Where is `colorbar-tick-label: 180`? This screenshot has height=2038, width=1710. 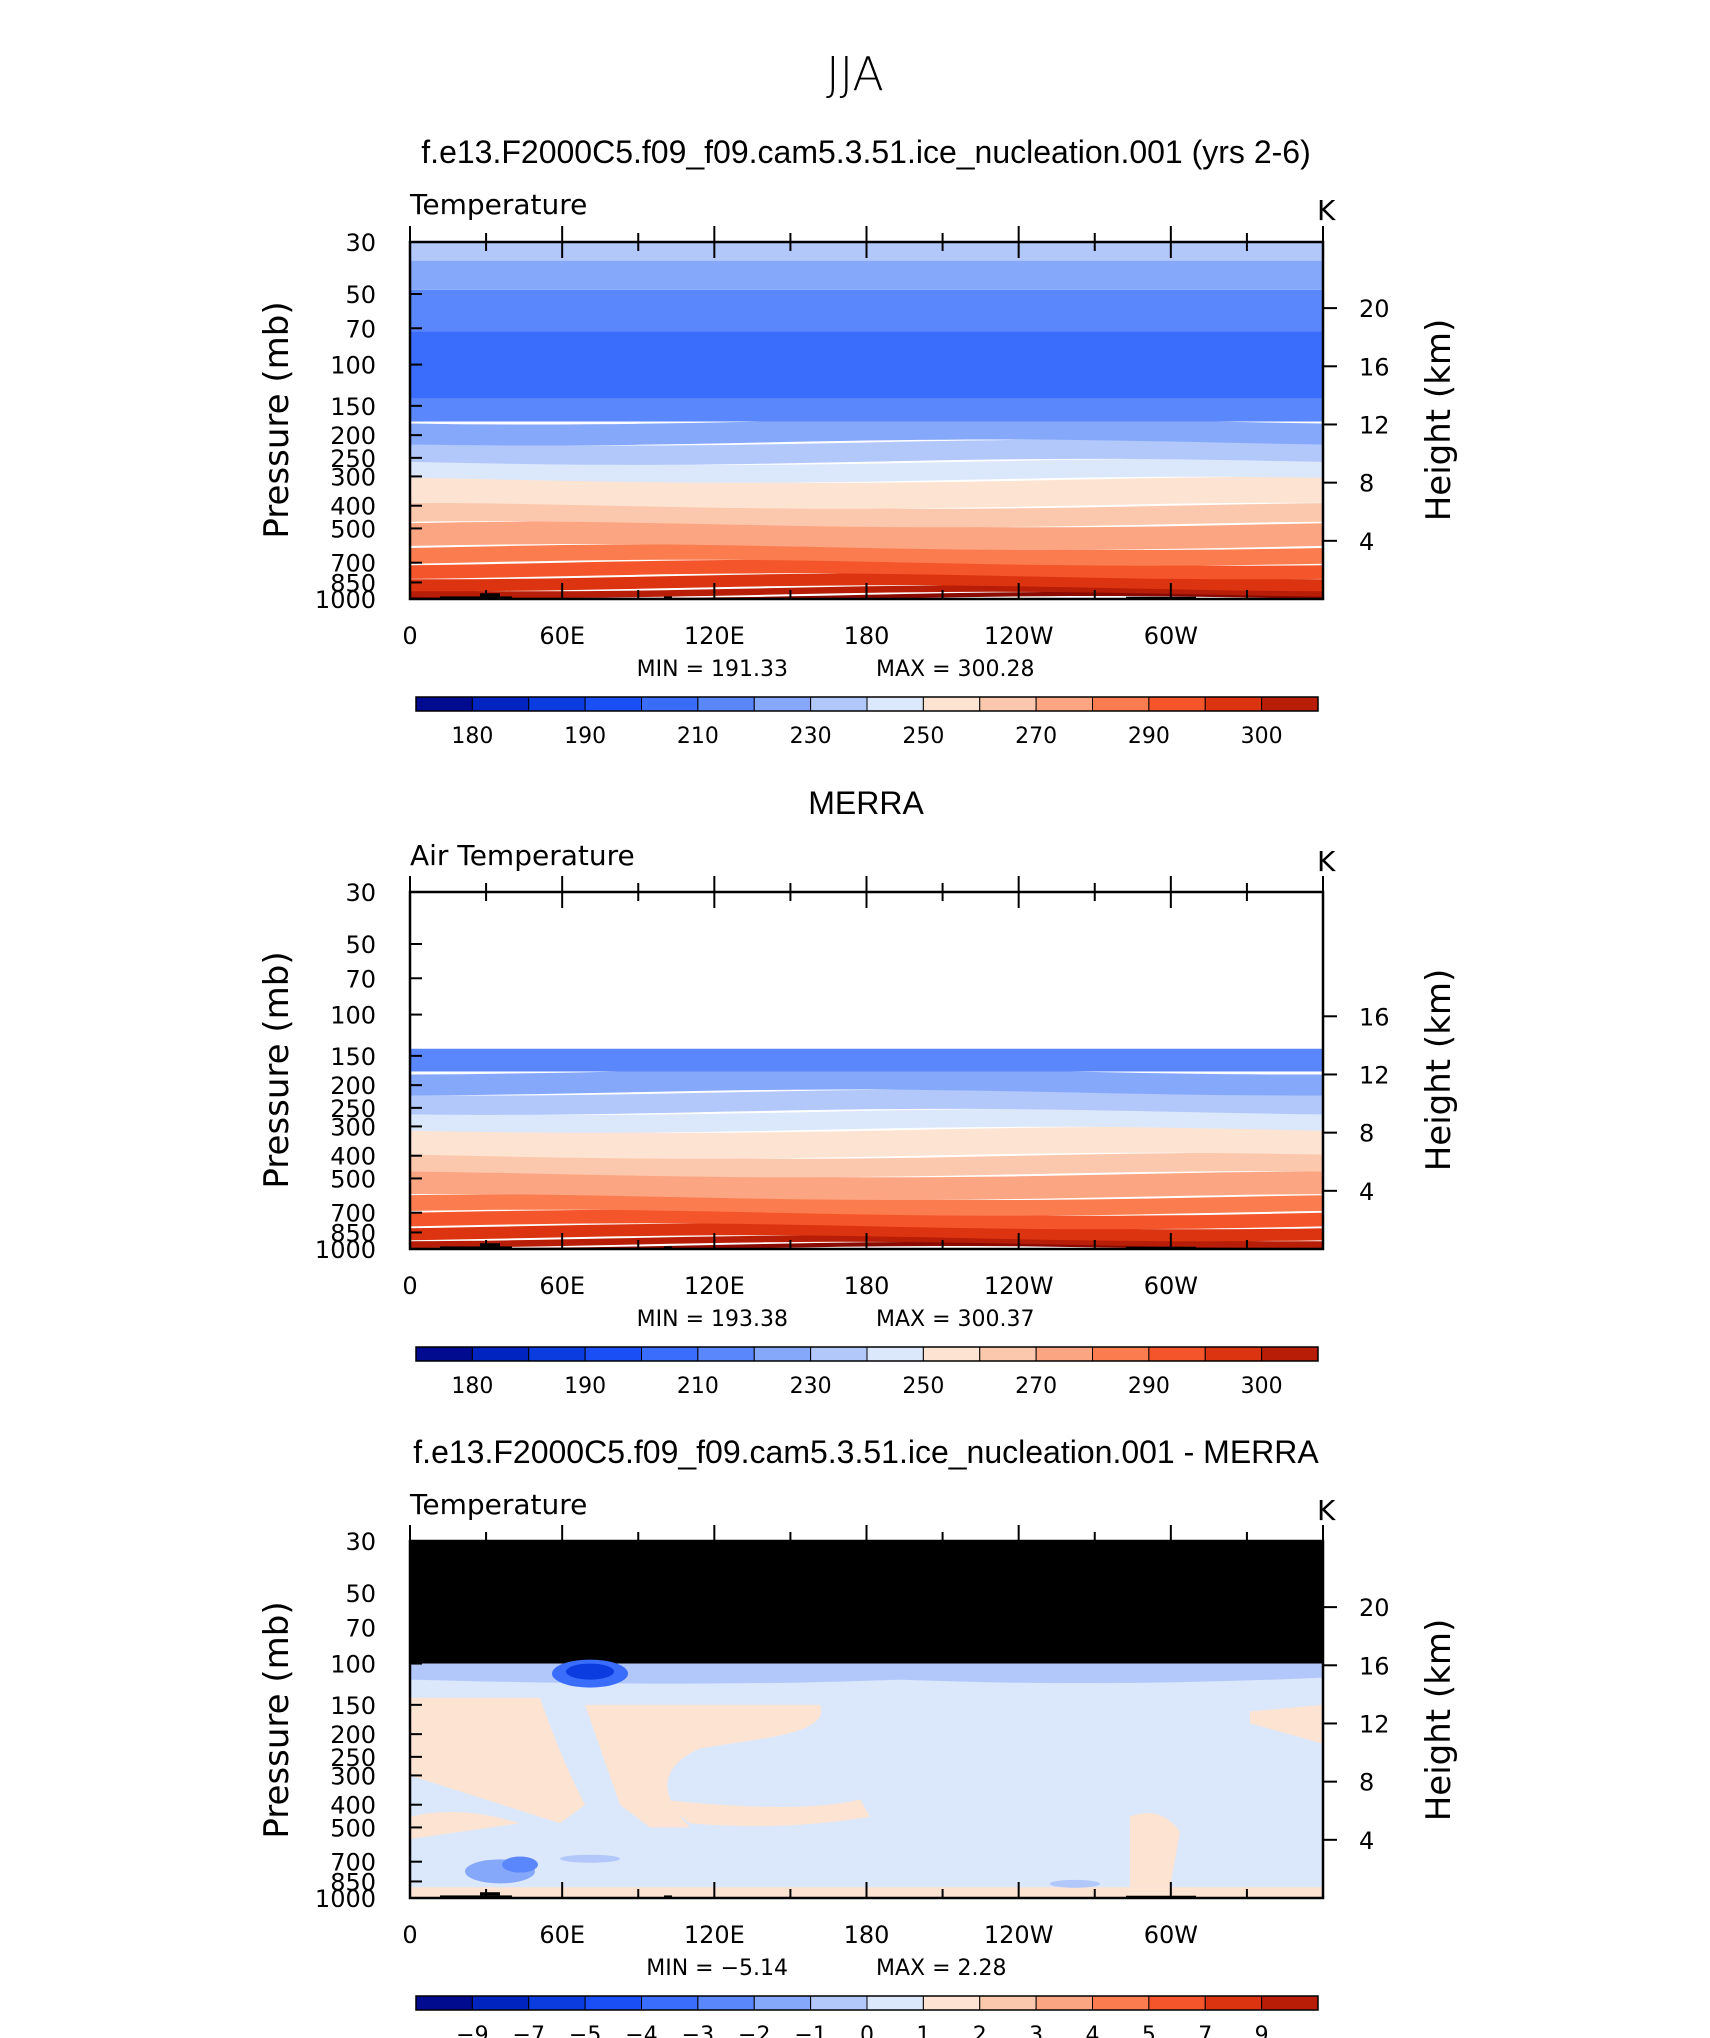 colorbar-tick-label: 180 is located at coordinates (472, 1386).